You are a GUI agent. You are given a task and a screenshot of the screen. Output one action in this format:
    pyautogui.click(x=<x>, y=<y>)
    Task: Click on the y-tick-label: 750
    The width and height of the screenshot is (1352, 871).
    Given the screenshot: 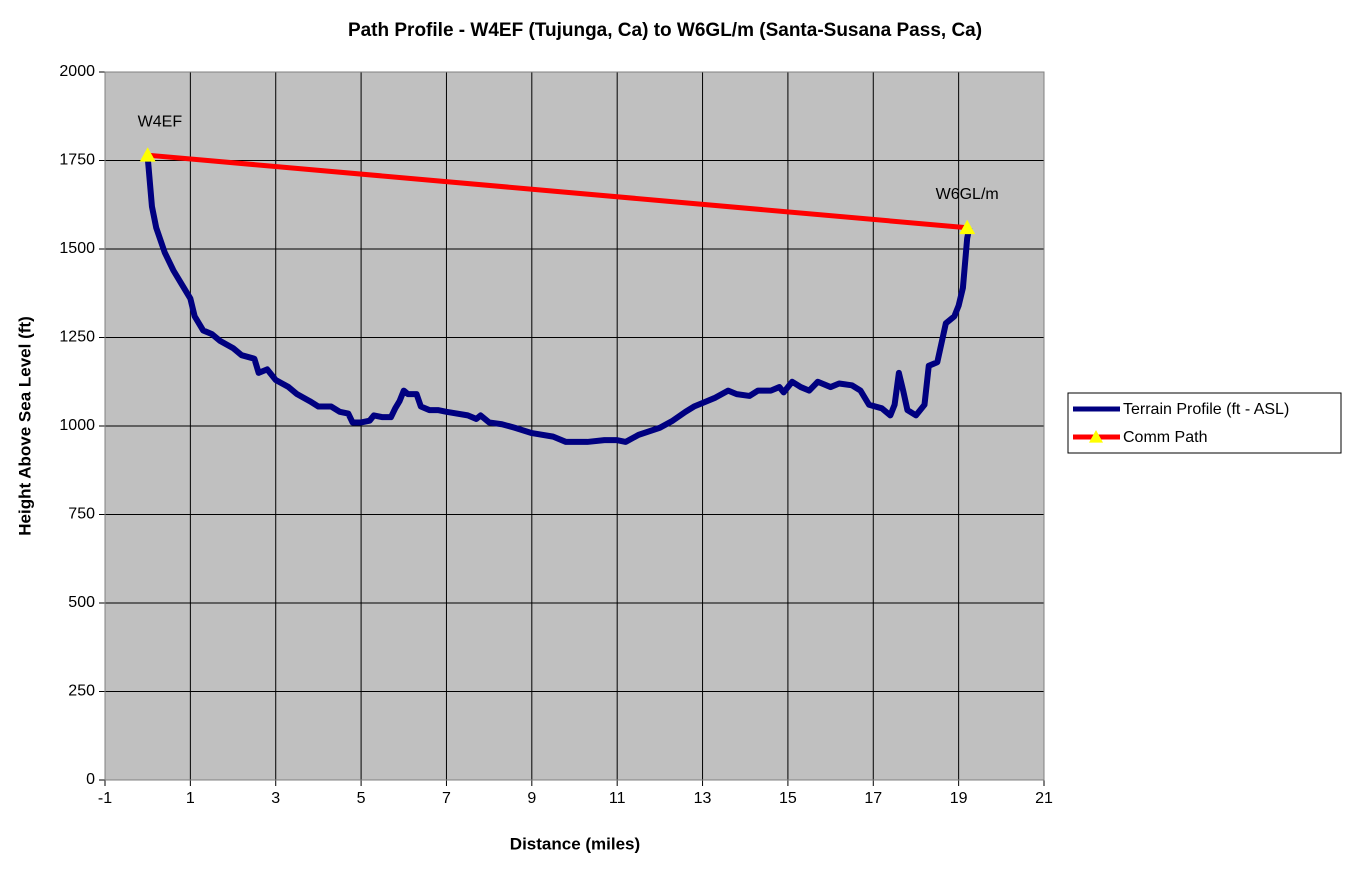 What is the action you would take?
    pyautogui.click(x=81, y=514)
    